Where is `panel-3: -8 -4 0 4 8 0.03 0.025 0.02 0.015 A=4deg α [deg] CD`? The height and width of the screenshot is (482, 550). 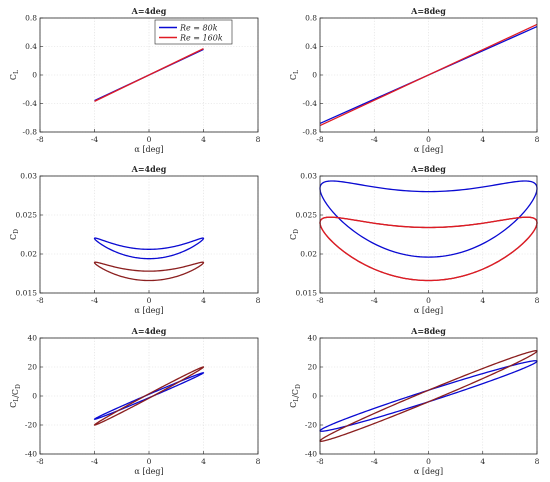
panel-3: -8 -4 0 4 8 0.03 0.025 0.02 0.015 A=4deg α [deg] CD is located at coordinates (135, 239).